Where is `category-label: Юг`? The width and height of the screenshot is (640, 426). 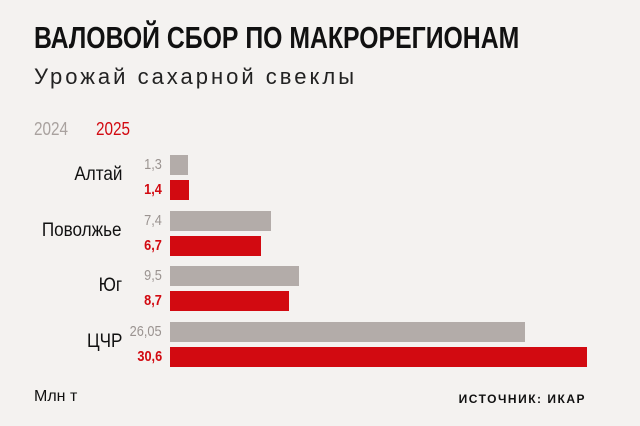 category-label: Юг is located at coordinates (110, 285).